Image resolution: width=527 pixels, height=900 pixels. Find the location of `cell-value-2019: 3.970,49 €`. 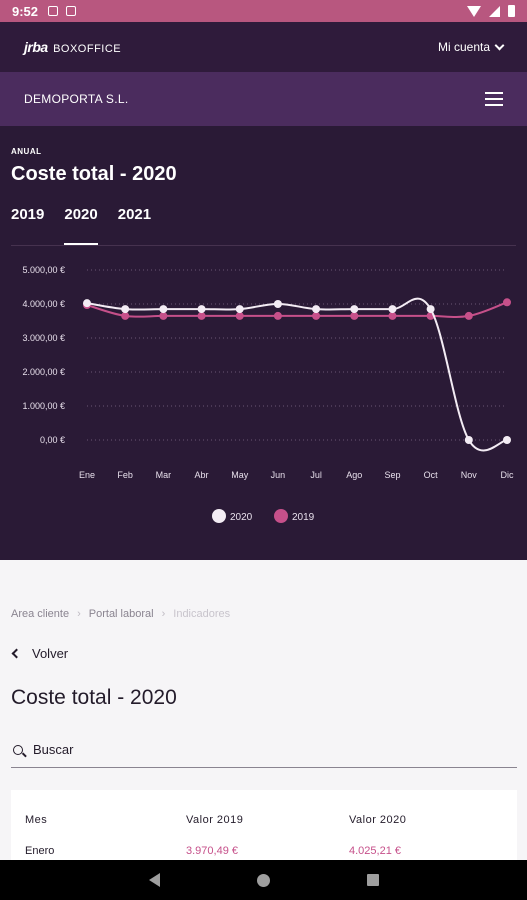

cell-value-2019: 3.970,49 € is located at coordinates (212, 851).